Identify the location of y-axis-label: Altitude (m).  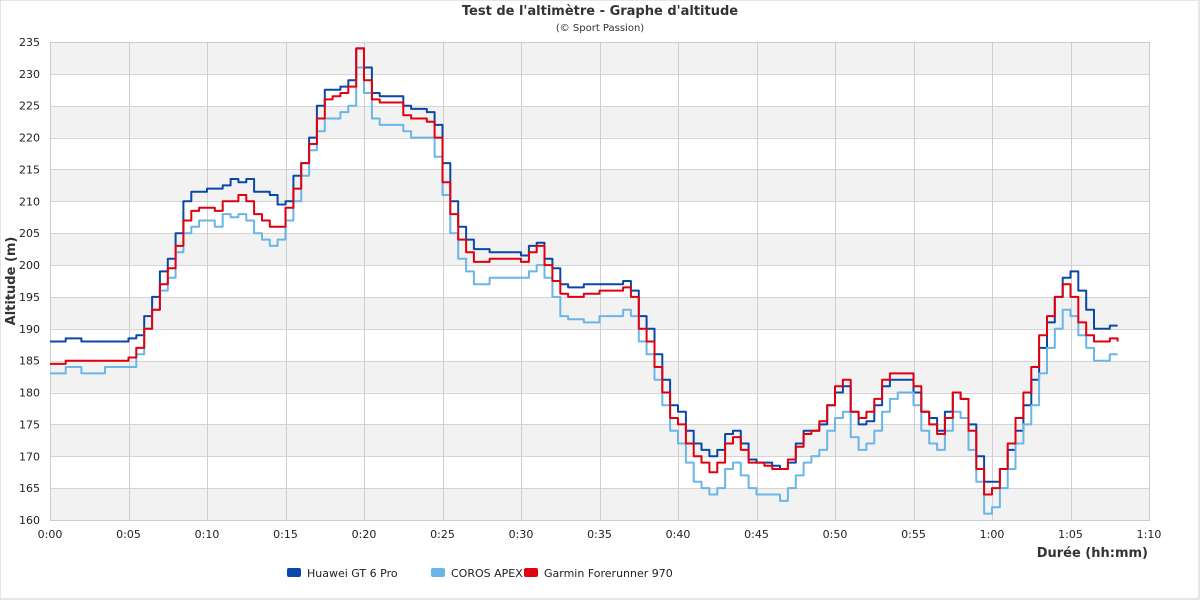
(11, 281).